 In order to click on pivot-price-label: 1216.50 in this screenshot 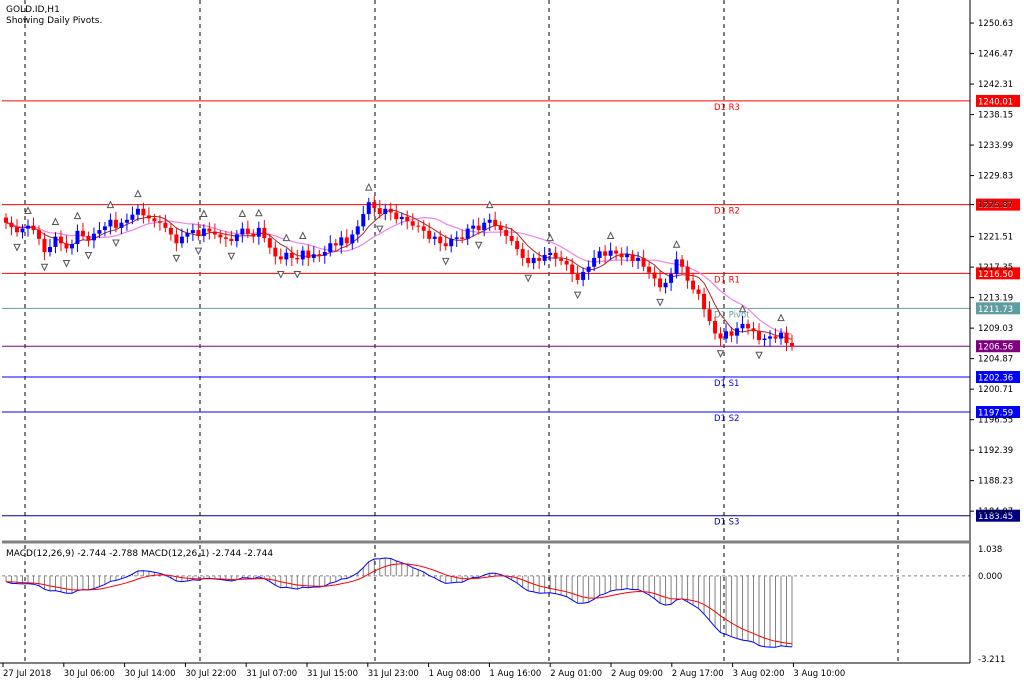, I will do `click(995, 275)`.